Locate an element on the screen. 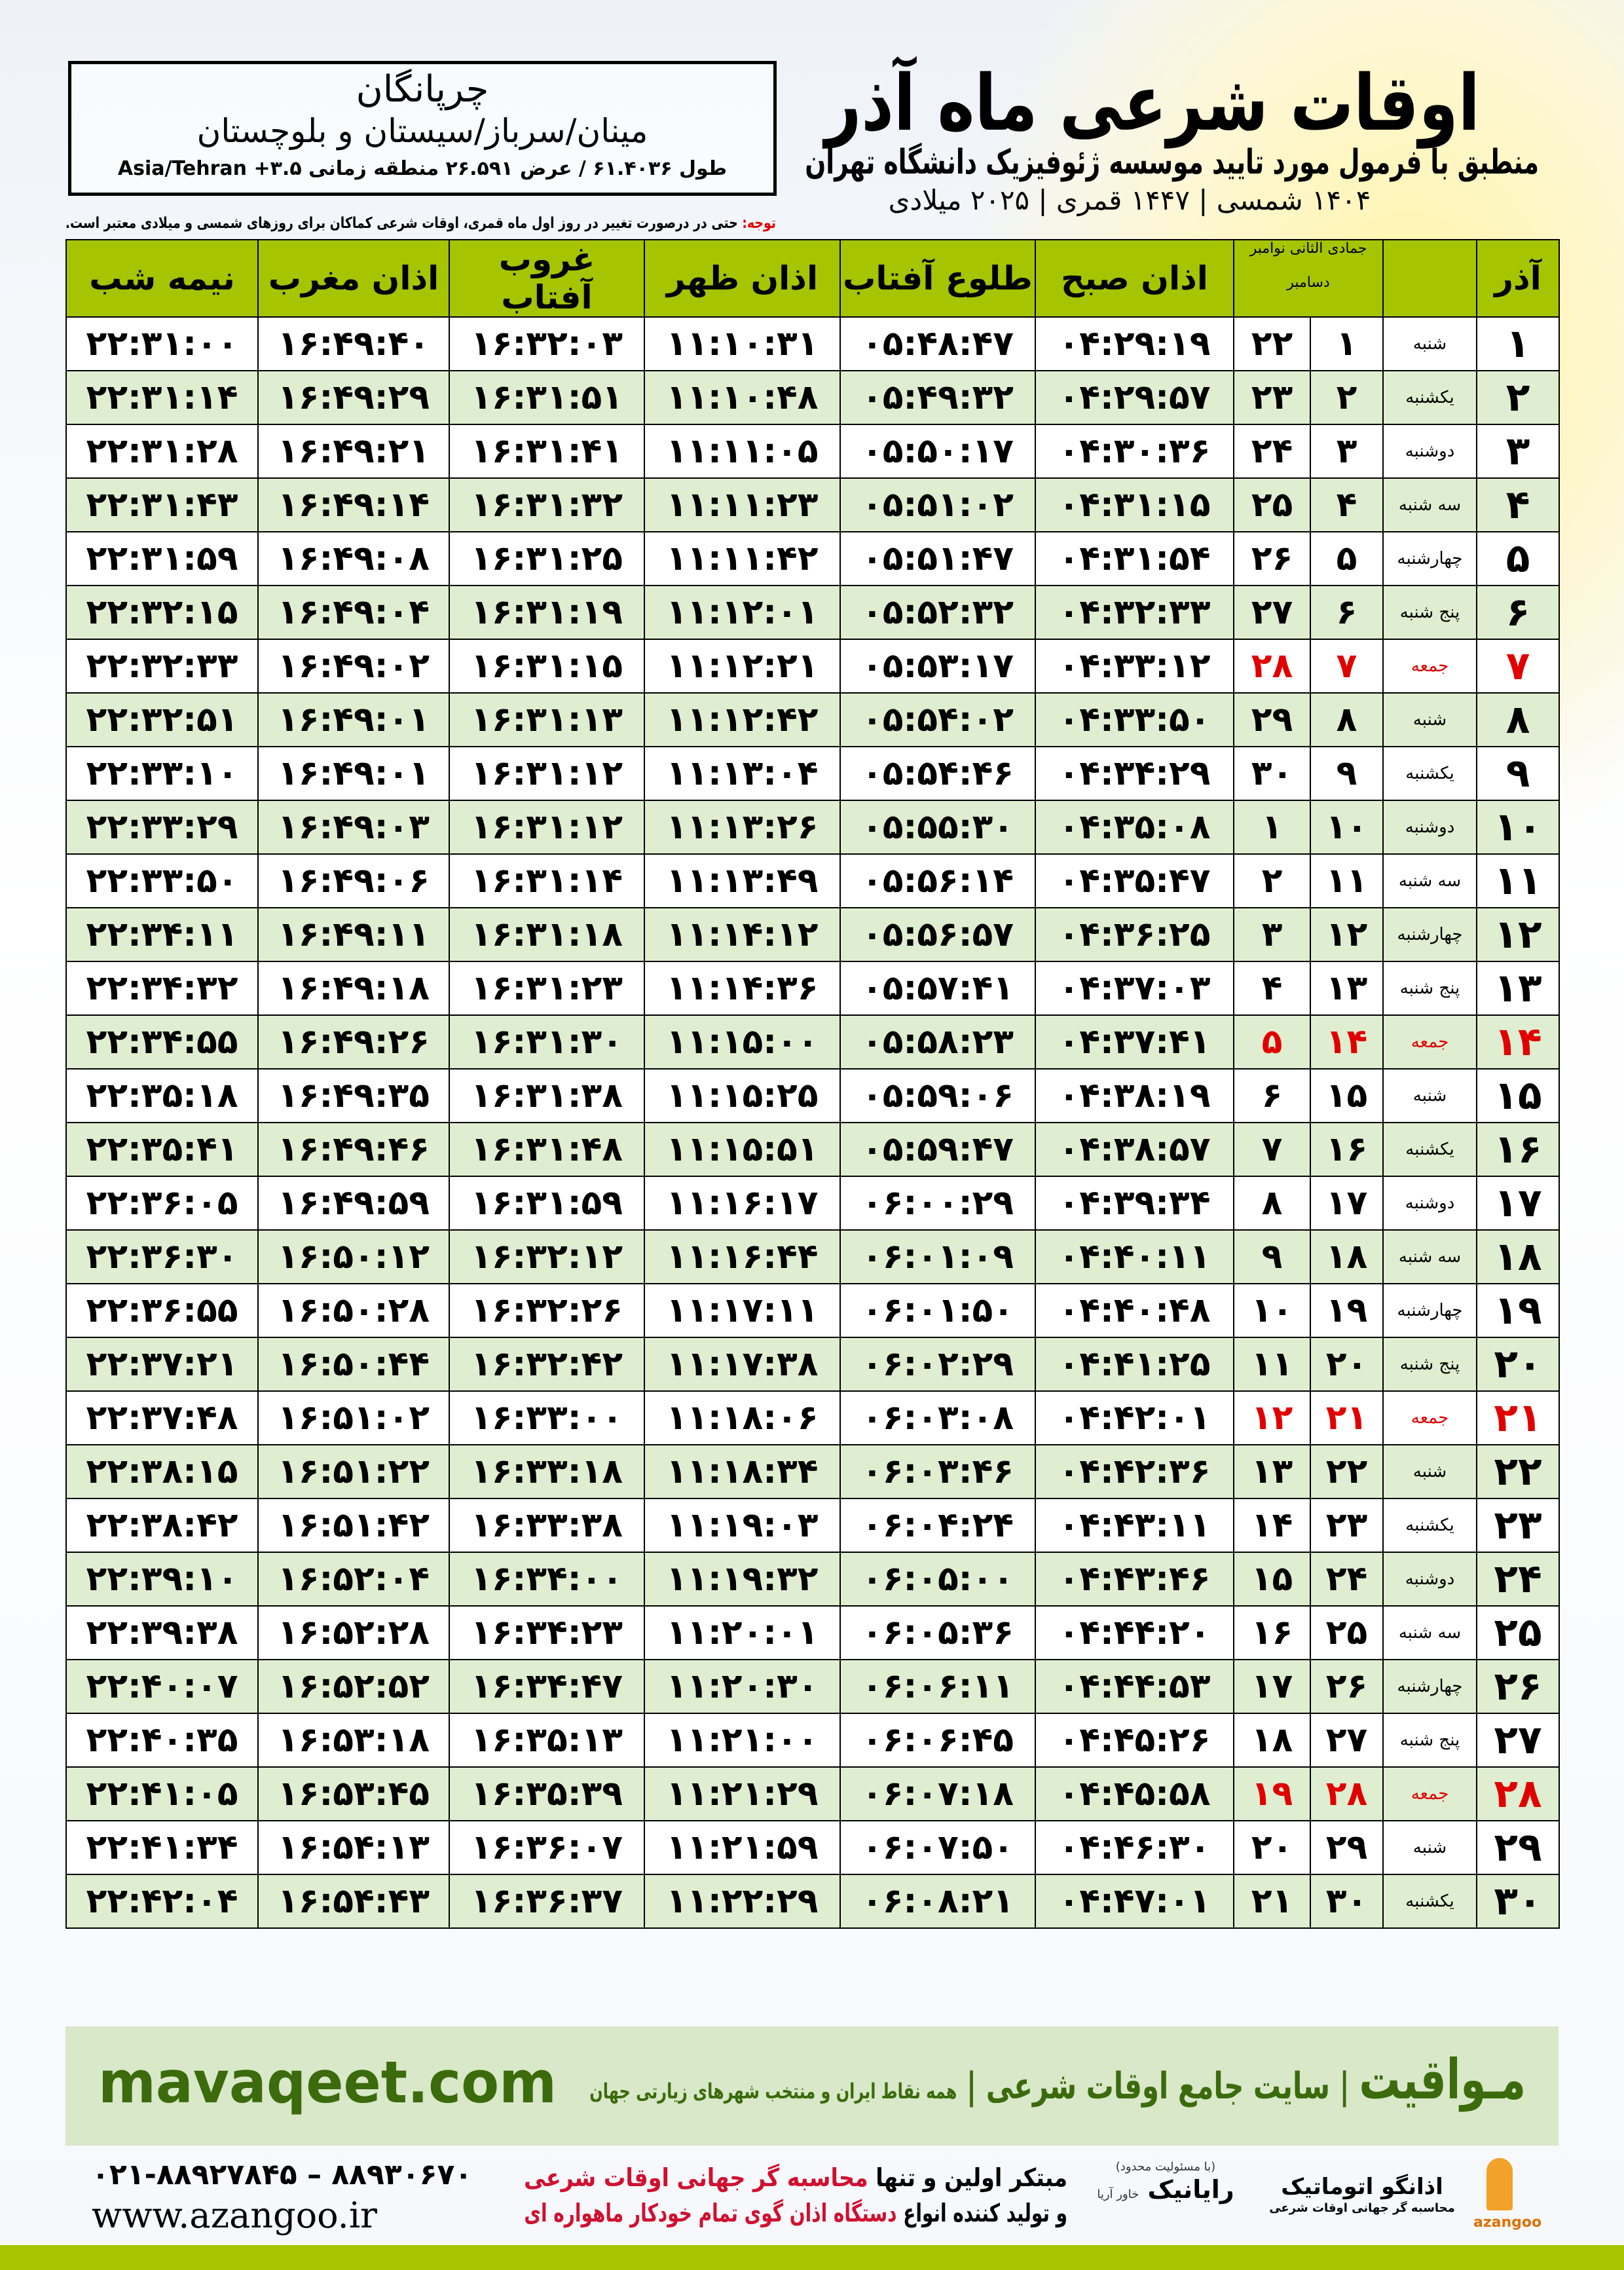 This screenshot has width=1624, height=2270. sunset-time: ۱۶:۳۱:۱۹ is located at coordinates (547, 612).